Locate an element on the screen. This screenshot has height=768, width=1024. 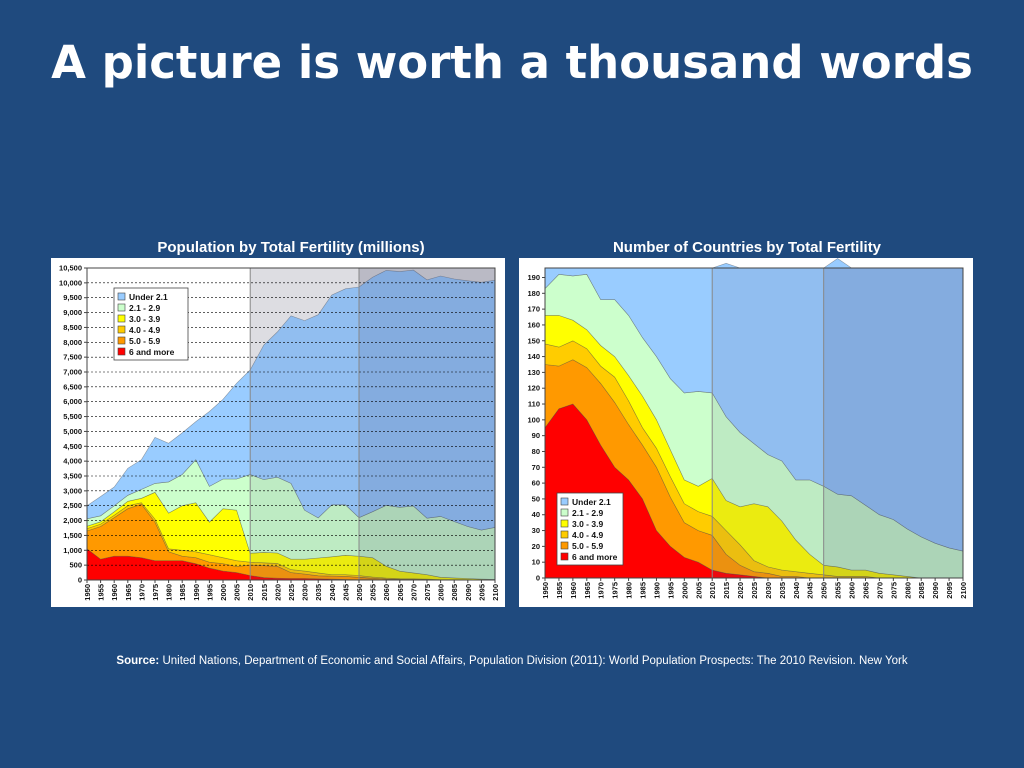
x-tick-label: 1970 is located at coordinates (141, 592).